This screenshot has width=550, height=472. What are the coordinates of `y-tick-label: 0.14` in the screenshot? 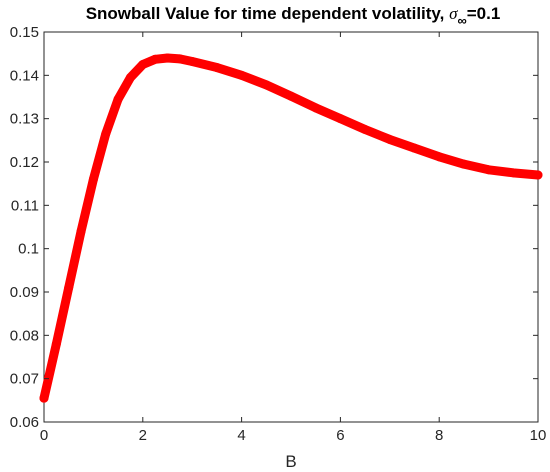 It's located at (24, 75).